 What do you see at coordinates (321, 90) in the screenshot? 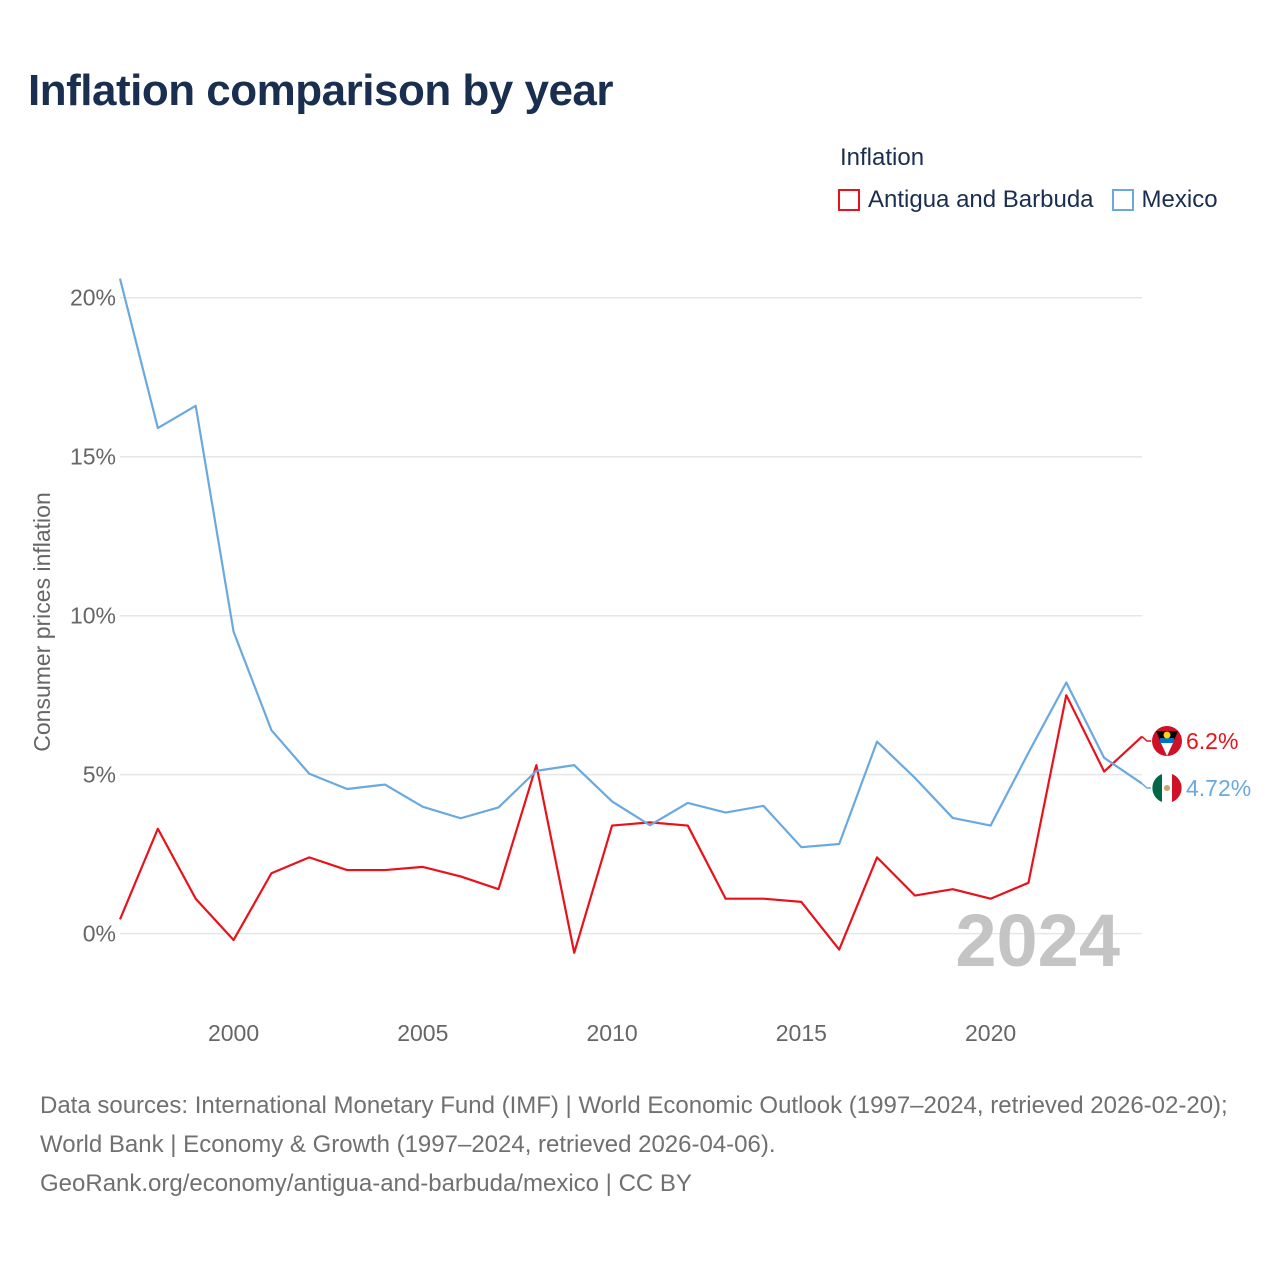
I see `chart-title: Inflation comparison by year` at bounding box center [321, 90].